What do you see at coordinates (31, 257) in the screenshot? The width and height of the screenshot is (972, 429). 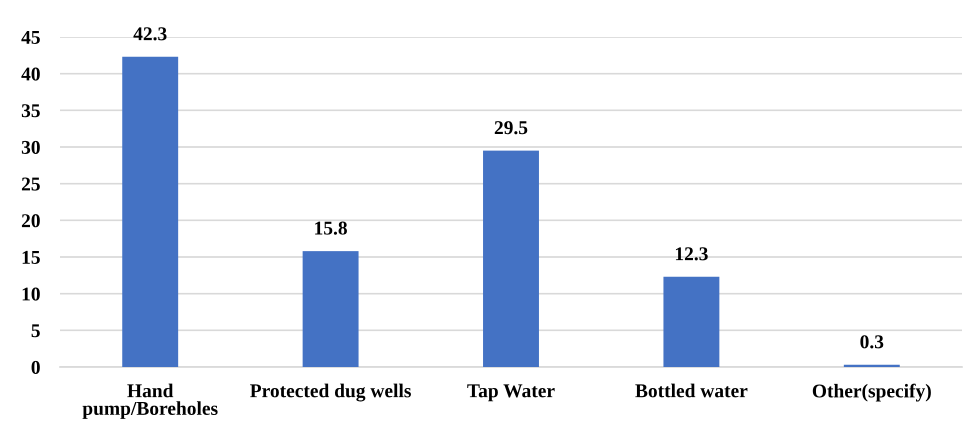 I see `y-tick-label: 15` at bounding box center [31, 257].